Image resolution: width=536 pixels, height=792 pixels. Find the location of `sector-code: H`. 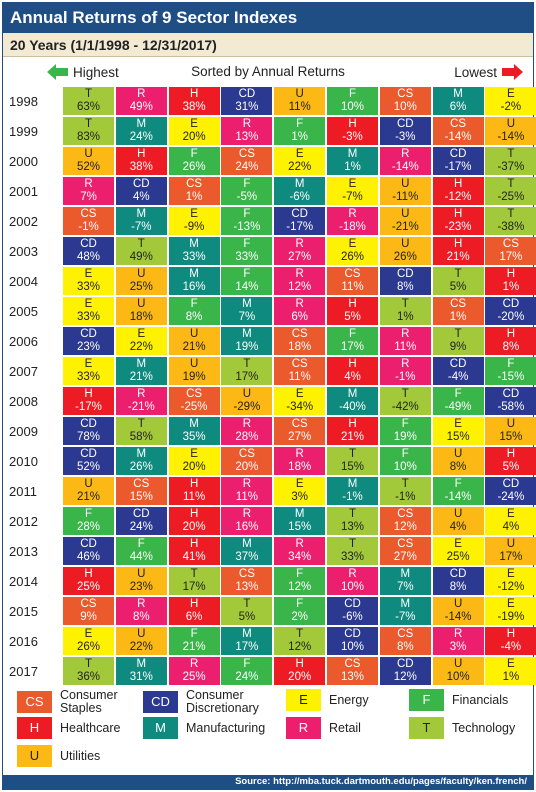

sector-code: H is located at coordinates (458, 184).